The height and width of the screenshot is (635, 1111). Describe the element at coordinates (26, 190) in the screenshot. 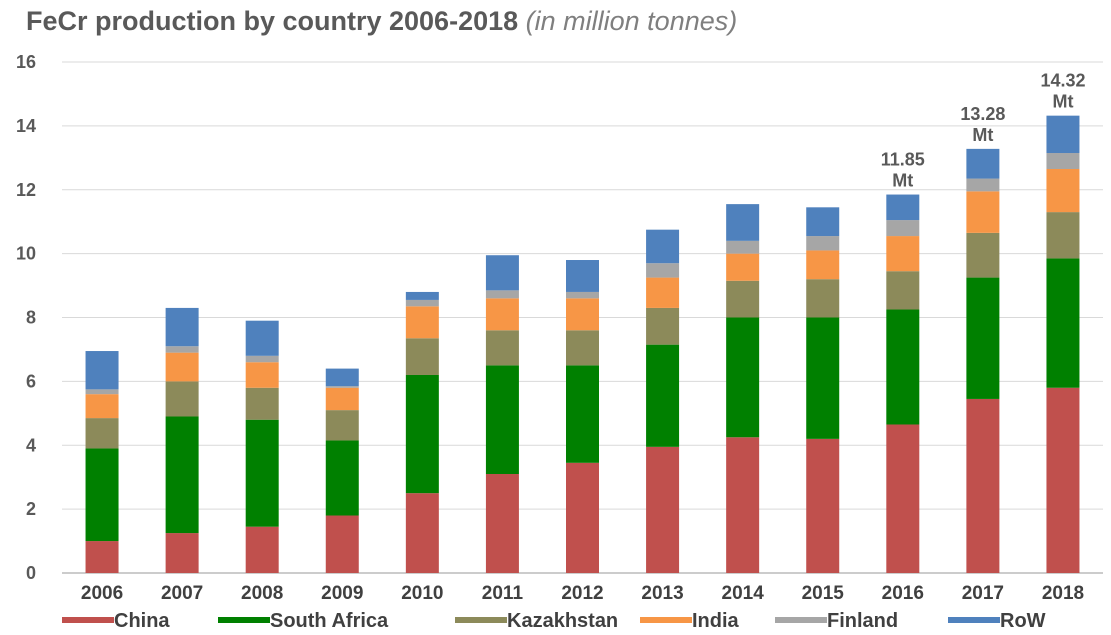

I see `y-tick-label: 12` at that location.